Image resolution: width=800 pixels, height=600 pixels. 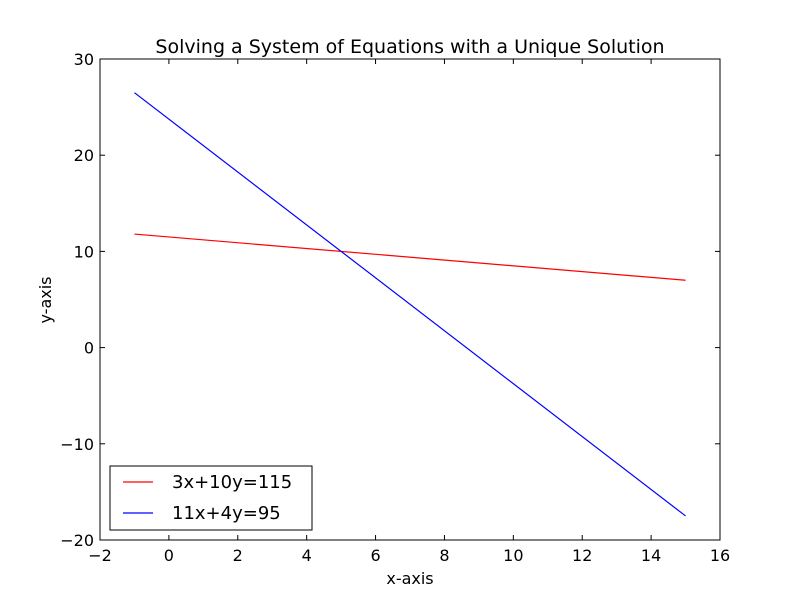 What do you see at coordinates (720, 555) in the screenshot?
I see `x-tick-label: 16` at bounding box center [720, 555].